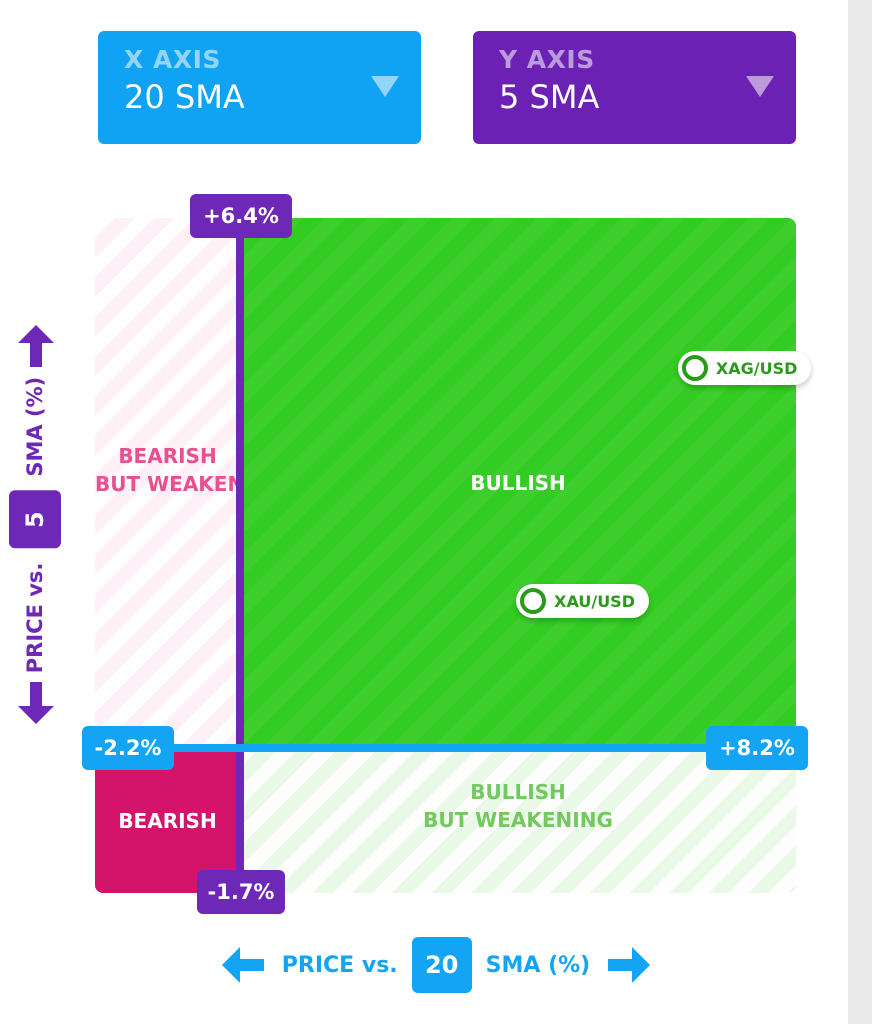 Image resolution: width=872 pixels, height=1024 pixels. Describe the element at coordinates (518, 806) in the screenshot. I see `quadrant-label-bullish-weakening: BULLISH BUT WEAKENING` at that location.